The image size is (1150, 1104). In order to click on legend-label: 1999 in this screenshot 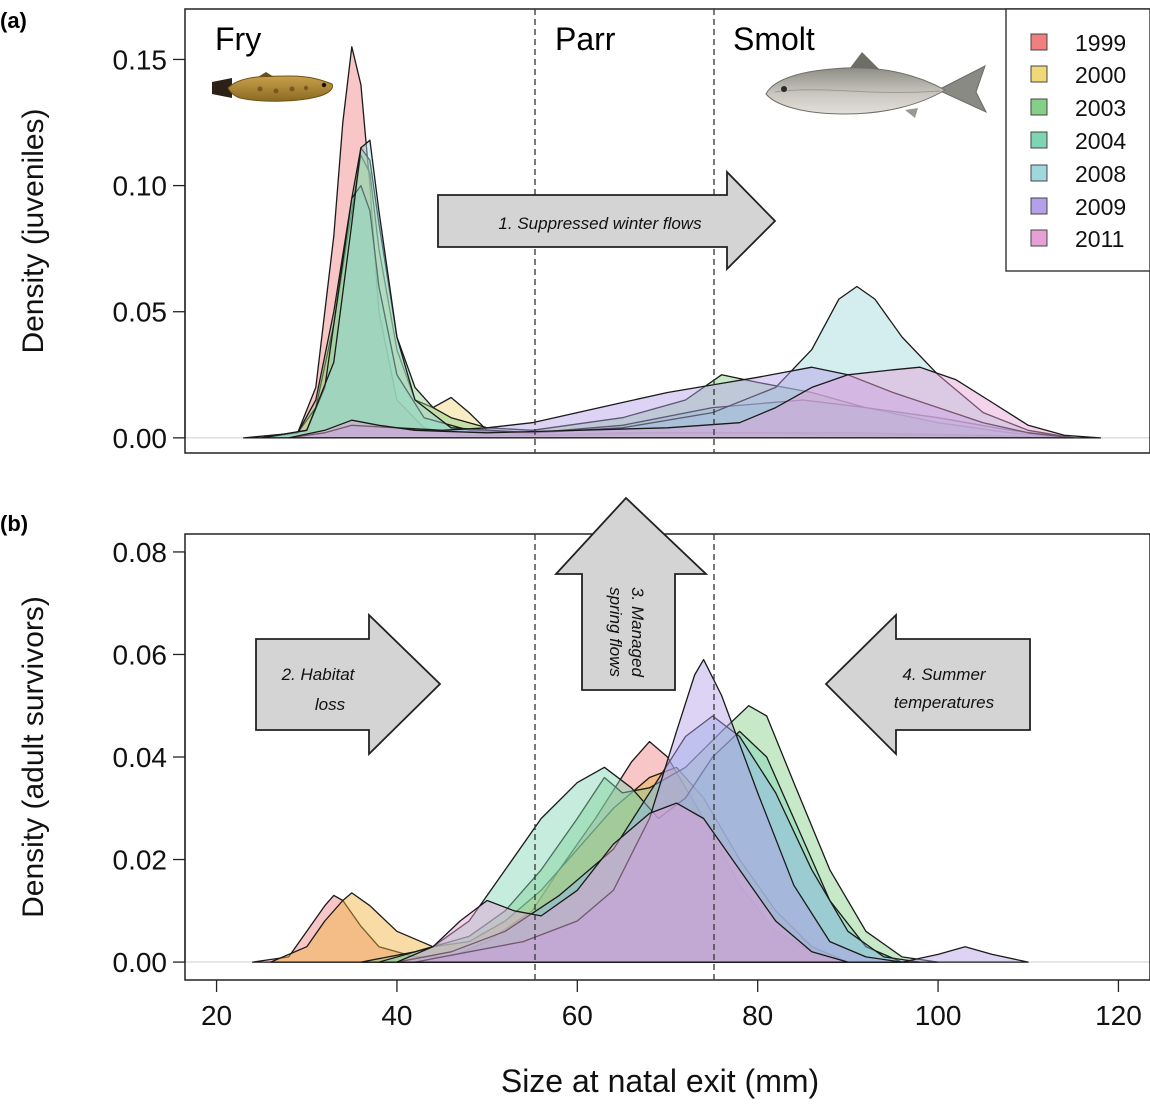, I will do `click(1100, 43)`.